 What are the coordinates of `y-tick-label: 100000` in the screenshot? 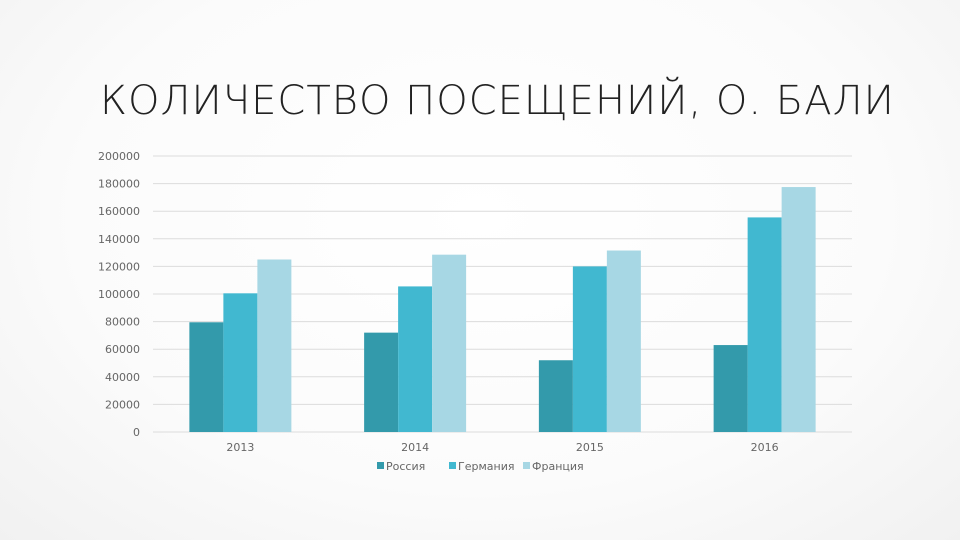 It's located at (119, 294).